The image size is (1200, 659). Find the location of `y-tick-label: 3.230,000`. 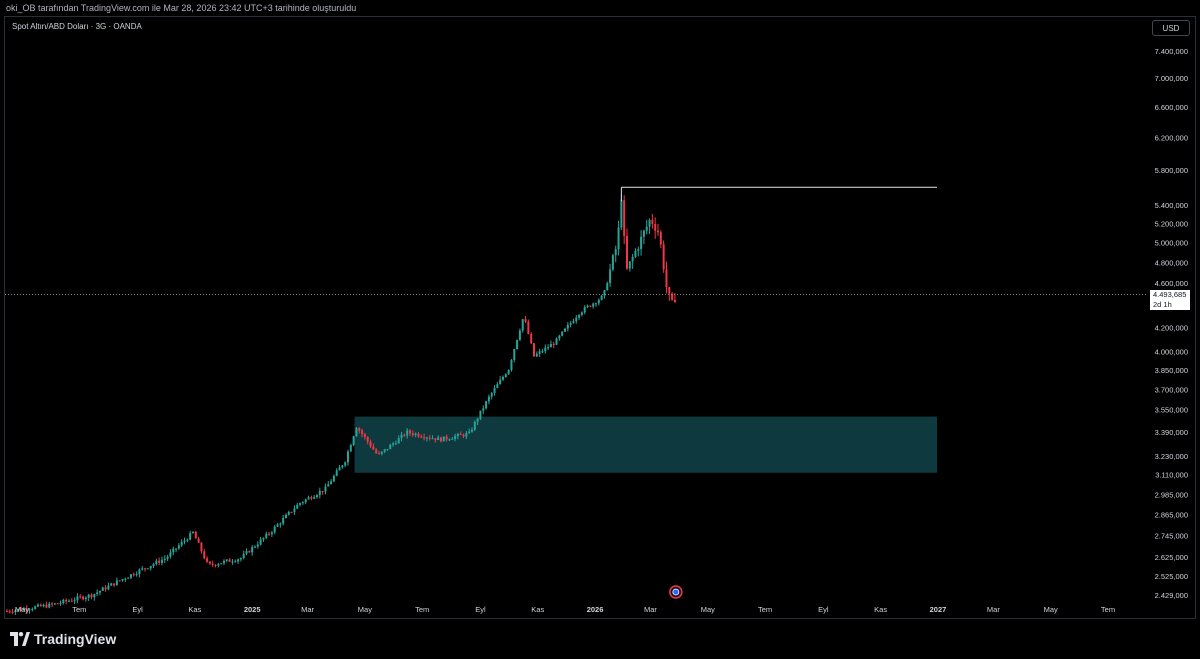

y-tick-label: 3.230,000 is located at coordinates (1171, 456).